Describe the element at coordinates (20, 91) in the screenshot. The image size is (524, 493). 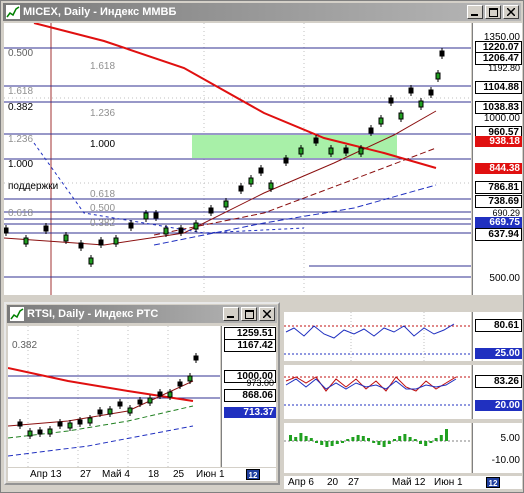
I see `fib-label-2: 1.618` at that location.